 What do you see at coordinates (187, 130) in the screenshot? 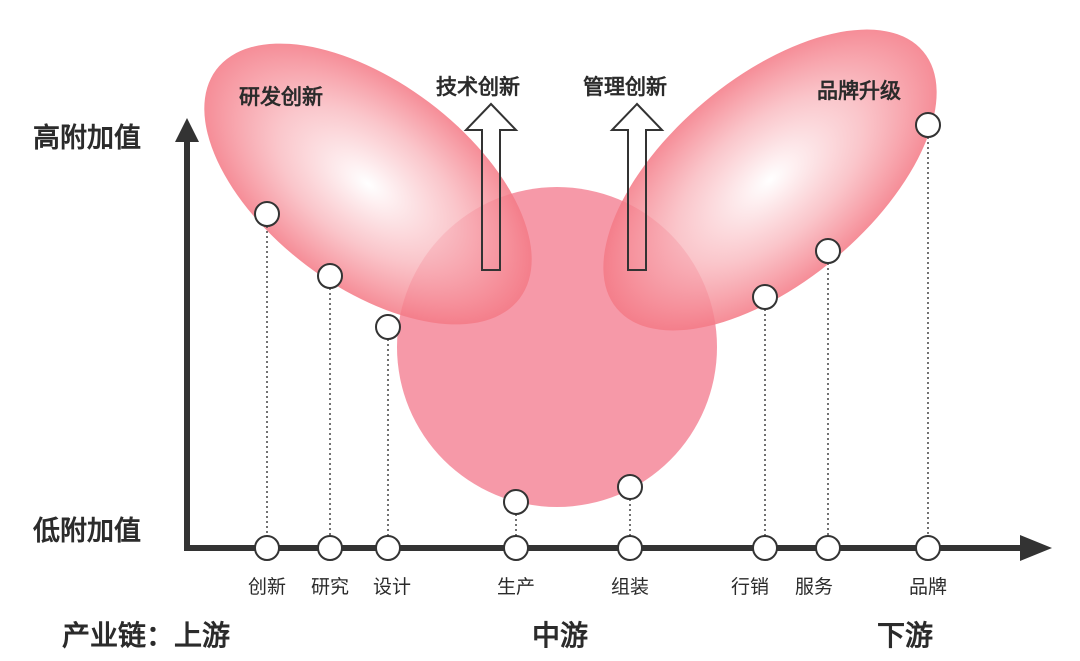
I see `y-axis-arrowhead` at bounding box center [187, 130].